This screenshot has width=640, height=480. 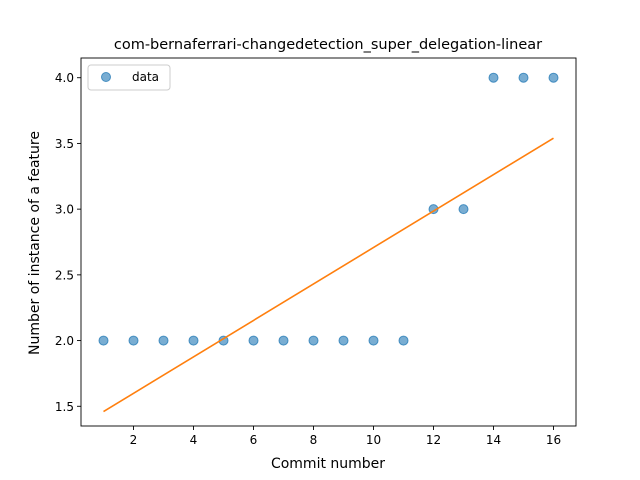 What do you see at coordinates (433, 440) in the screenshot?
I see `x-tick-label: 12` at bounding box center [433, 440].